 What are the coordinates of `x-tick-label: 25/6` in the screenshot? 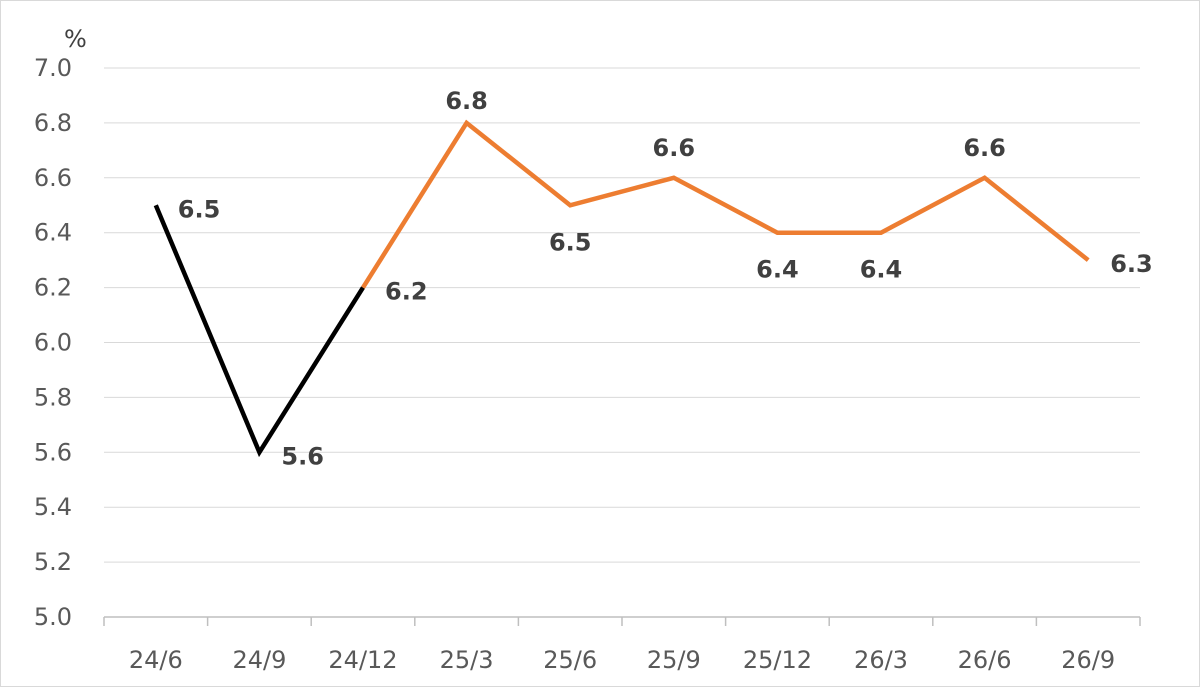 It's located at (570, 660).